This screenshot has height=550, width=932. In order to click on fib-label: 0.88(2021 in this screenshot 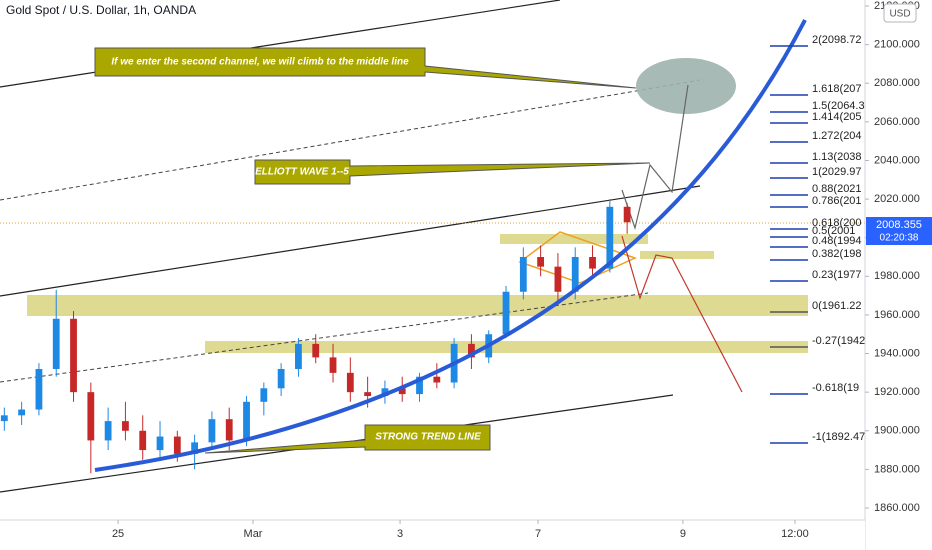, I will do `click(837, 189)`.